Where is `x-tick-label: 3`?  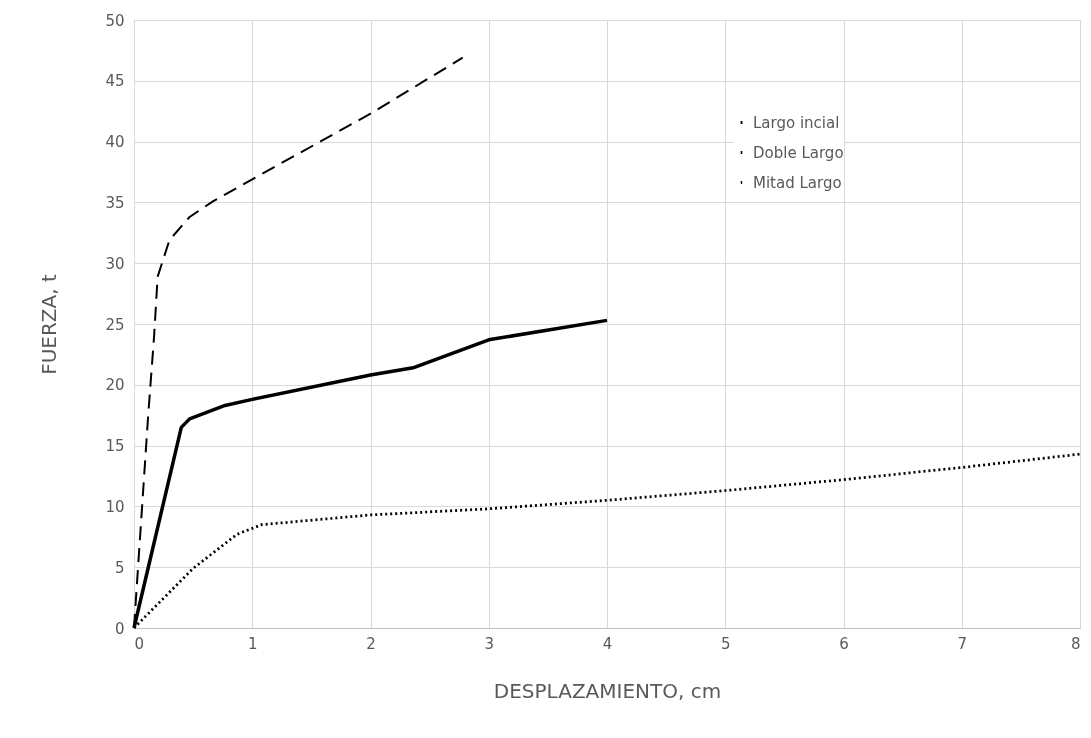 x-tick-label: 3 is located at coordinates (489, 643).